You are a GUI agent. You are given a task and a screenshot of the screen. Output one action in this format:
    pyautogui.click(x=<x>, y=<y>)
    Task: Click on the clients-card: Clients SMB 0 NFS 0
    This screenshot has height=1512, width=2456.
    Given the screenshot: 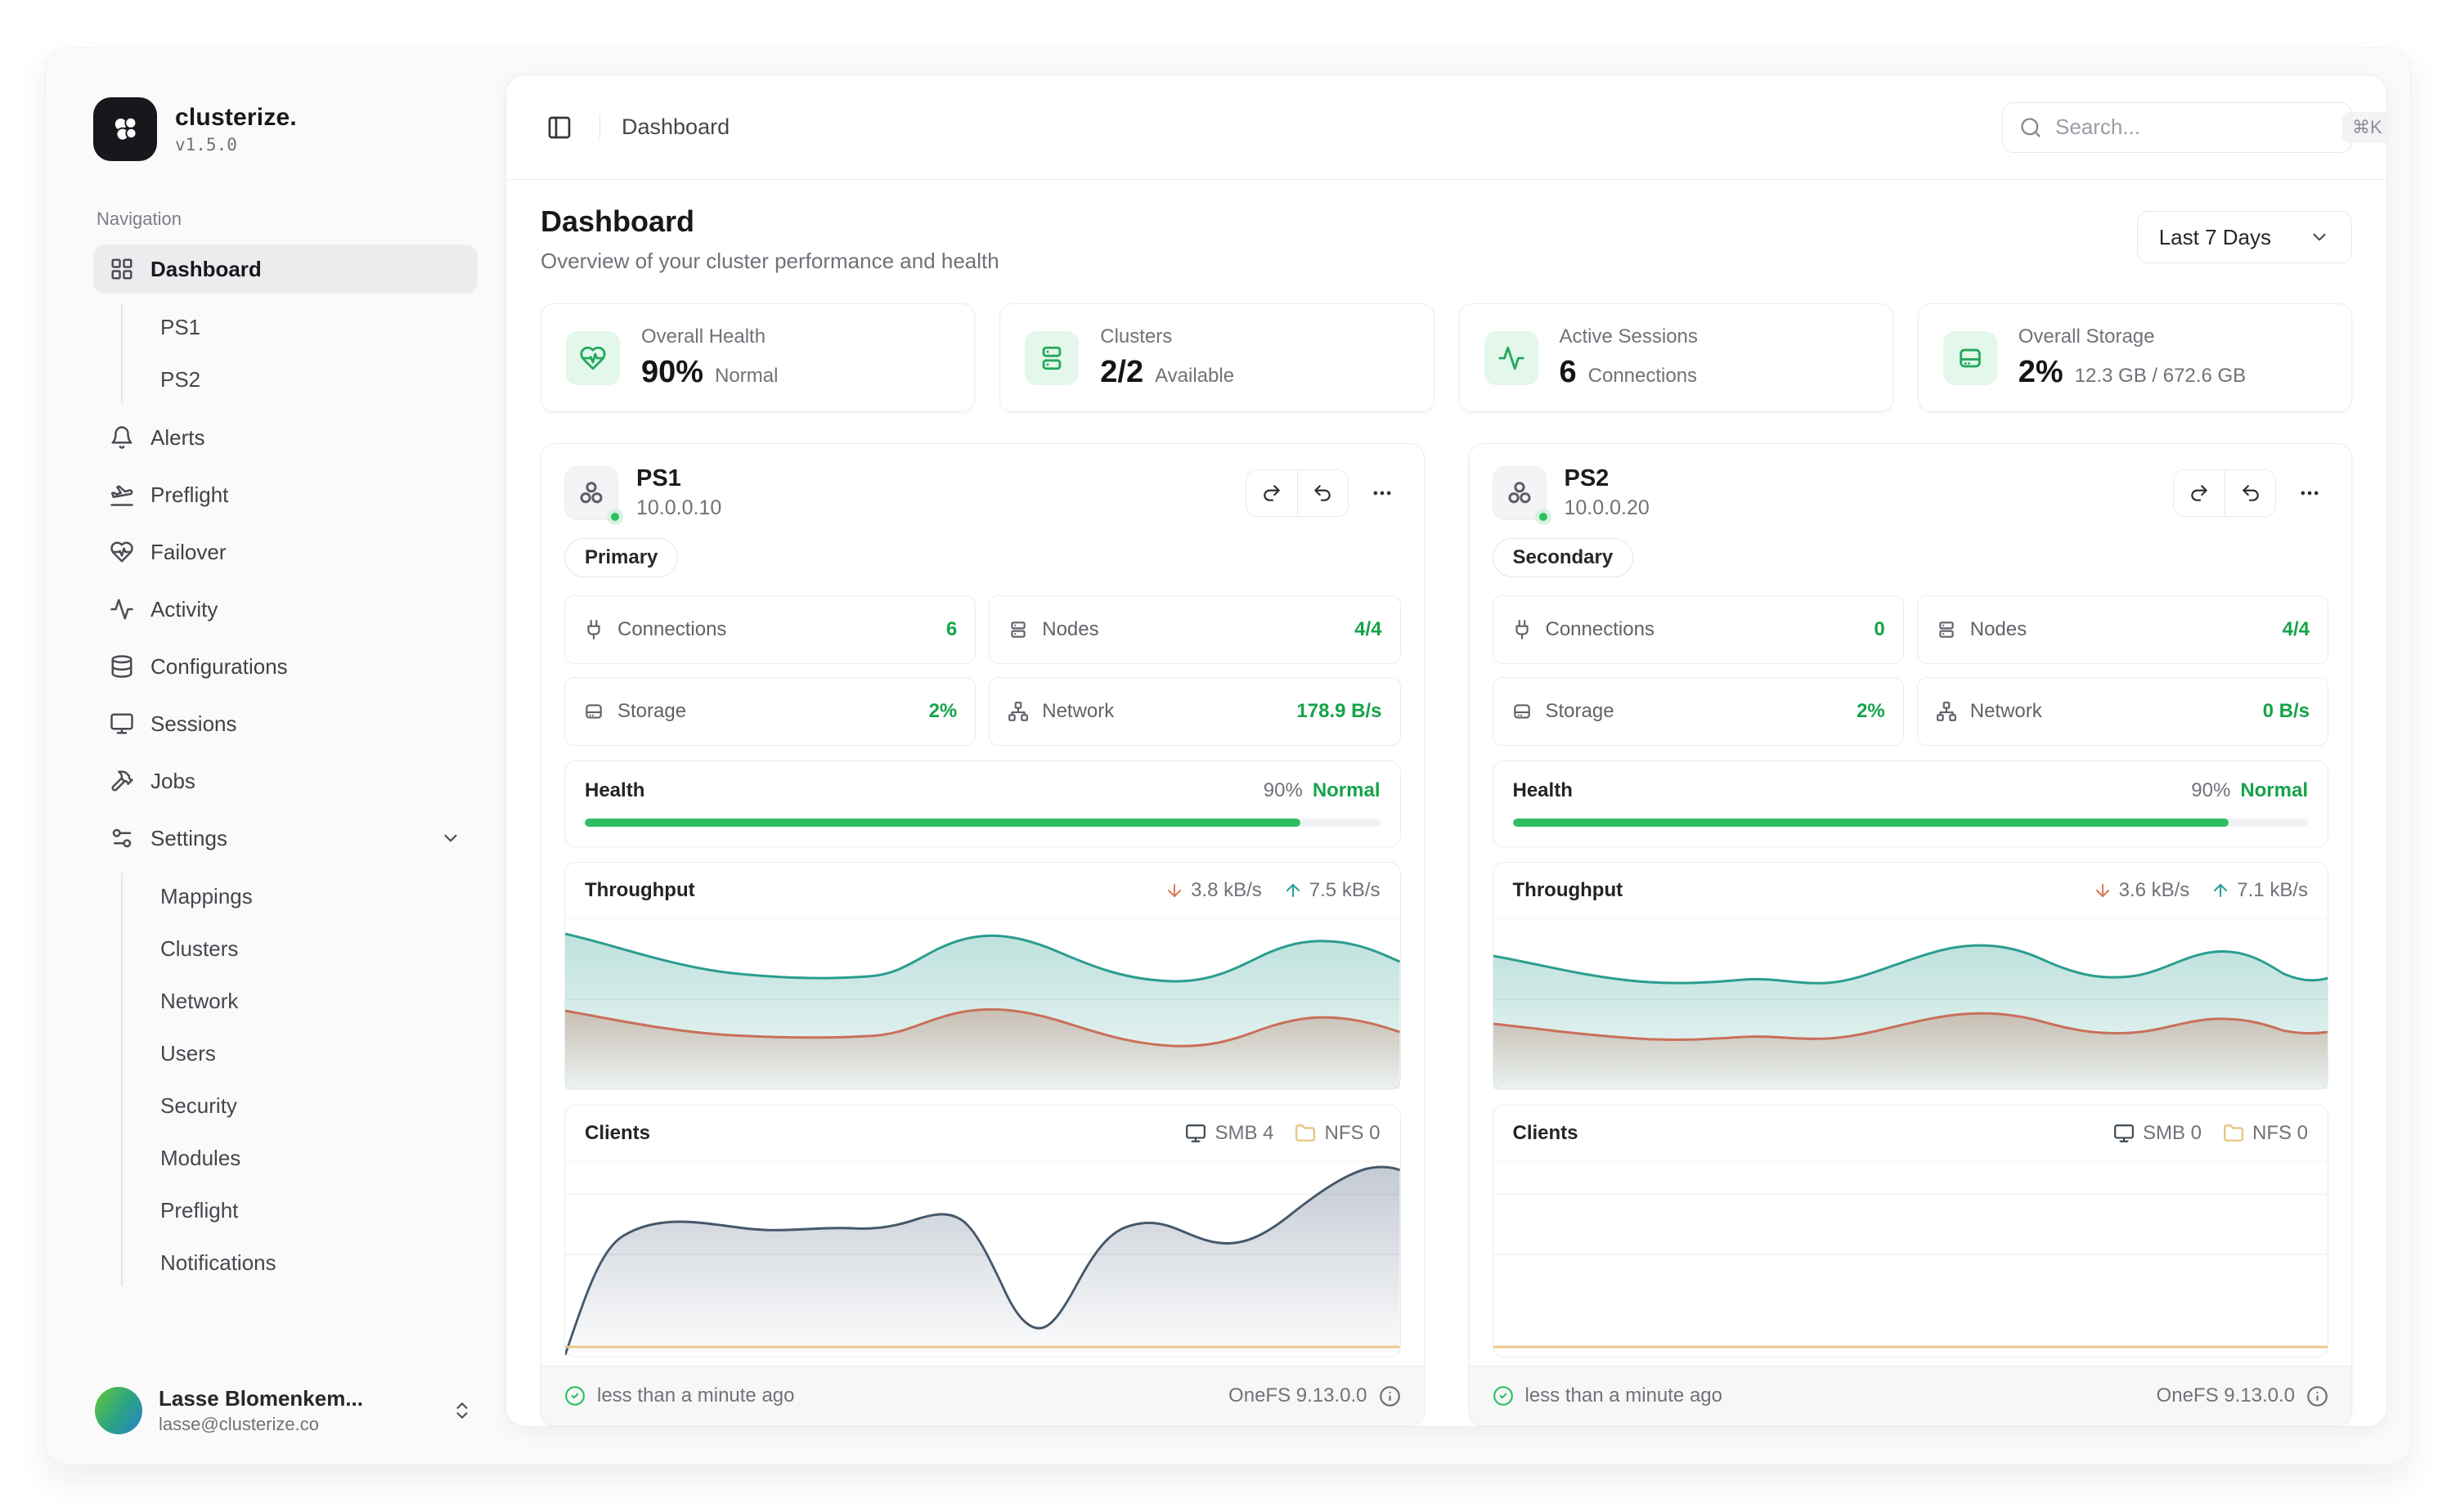 What is the action you would take?
    pyautogui.click(x=1910, y=1231)
    